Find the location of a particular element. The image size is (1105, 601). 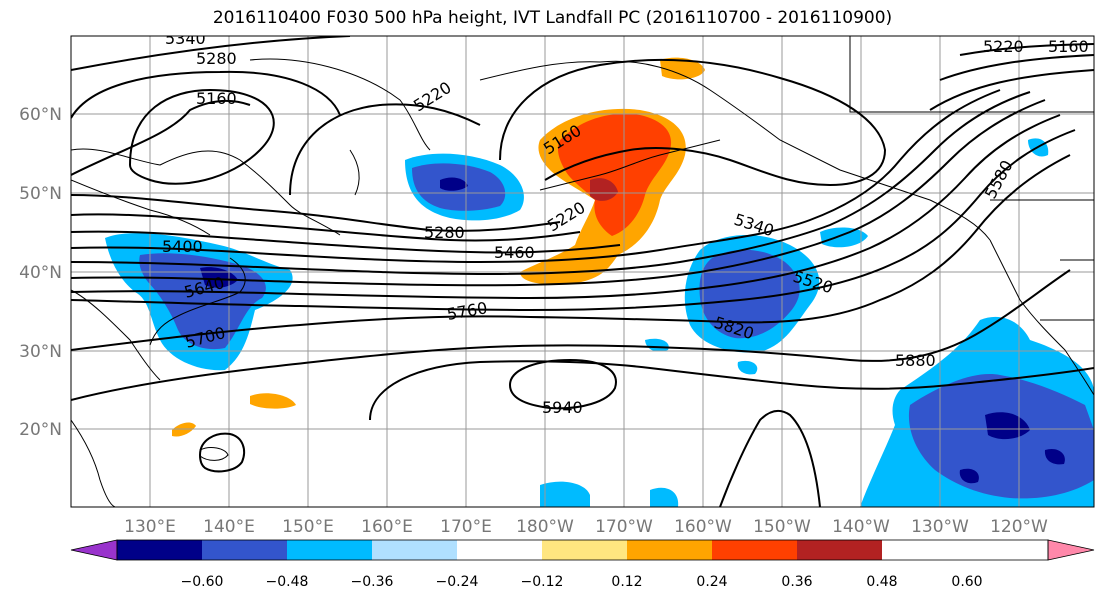

contour-label: 5220 is located at coordinates (1003, 46).